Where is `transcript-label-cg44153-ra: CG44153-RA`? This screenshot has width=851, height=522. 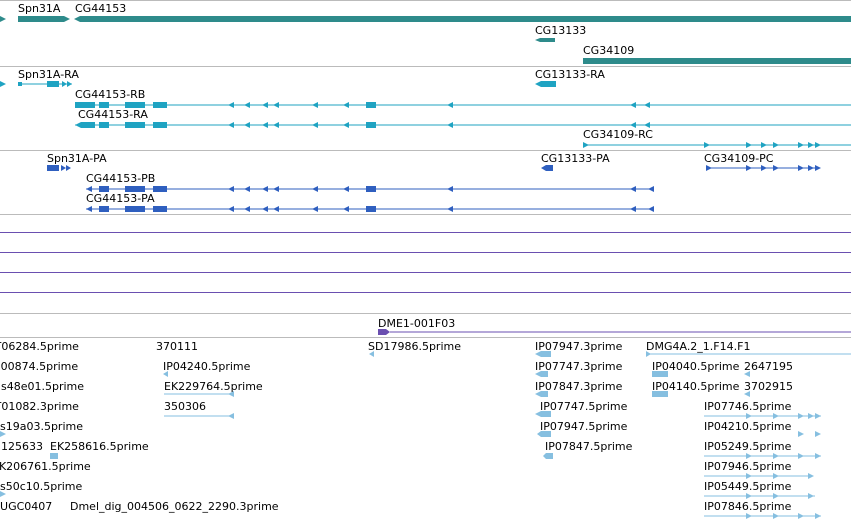 transcript-label-cg44153-ra: CG44153-RA is located at coordinates (113, 114).